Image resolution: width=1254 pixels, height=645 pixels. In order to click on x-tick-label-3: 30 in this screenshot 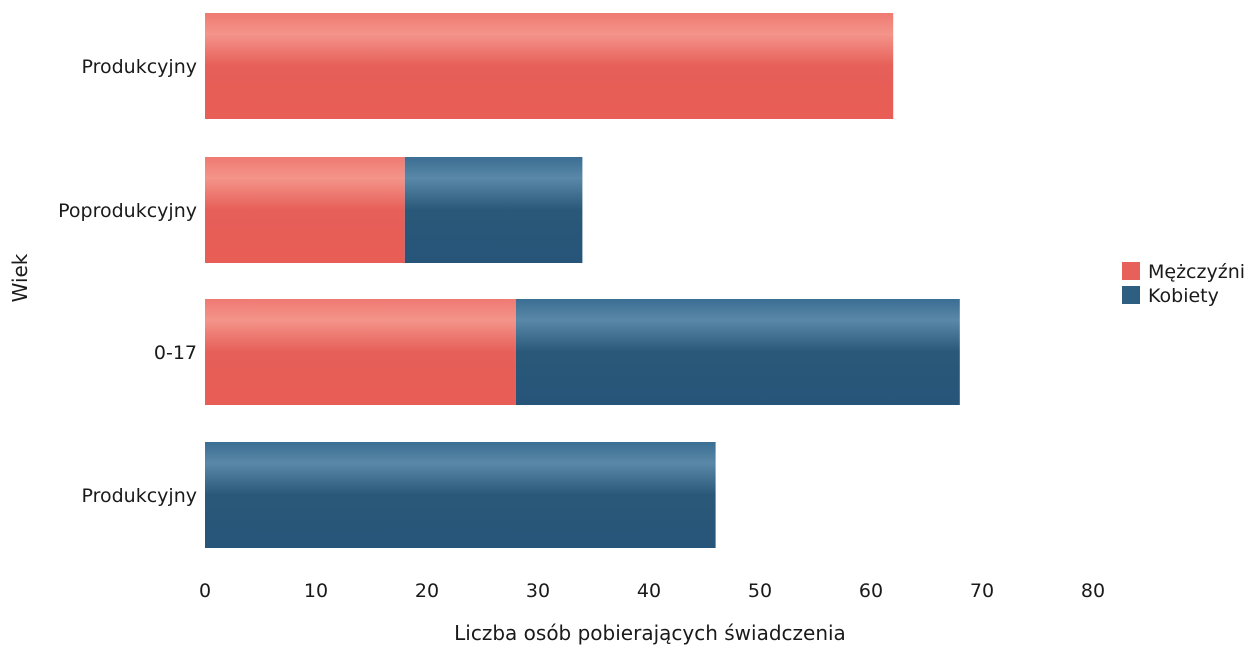, I will do `click(538, 591)`.